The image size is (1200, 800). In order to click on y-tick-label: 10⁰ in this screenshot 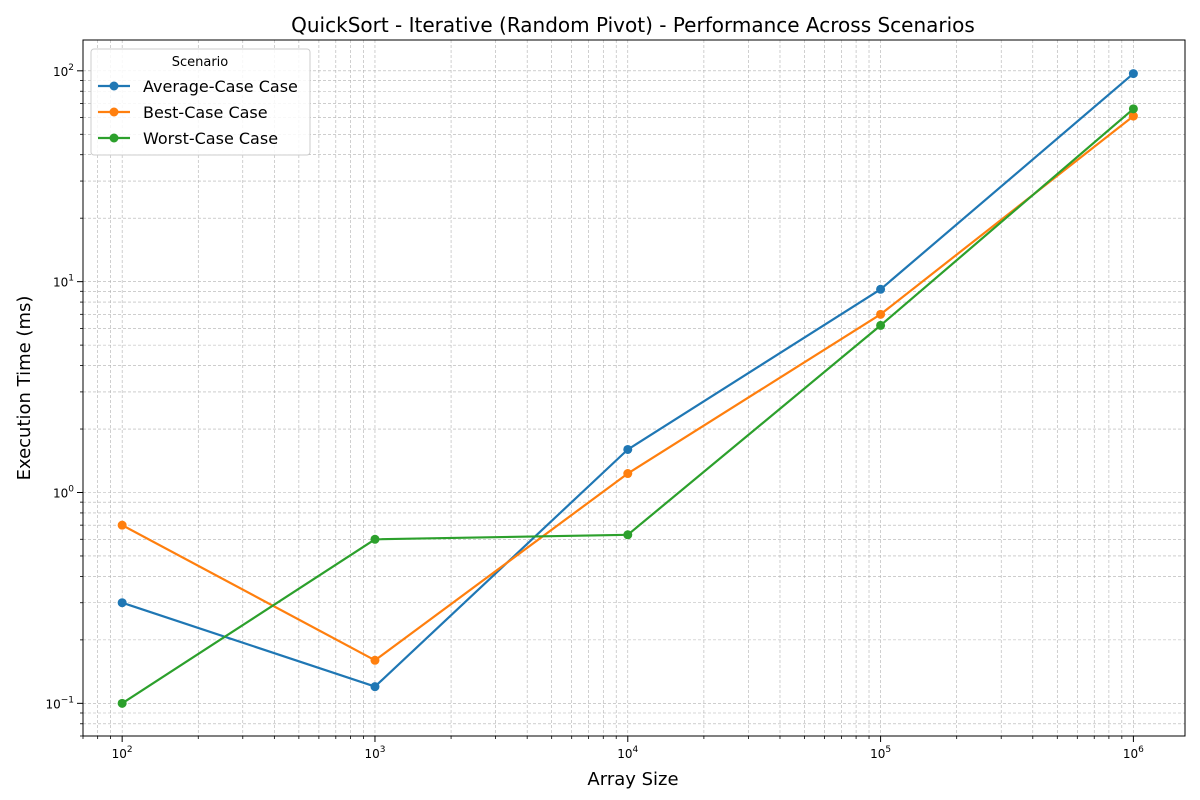, I will do `click(63, 492)`.